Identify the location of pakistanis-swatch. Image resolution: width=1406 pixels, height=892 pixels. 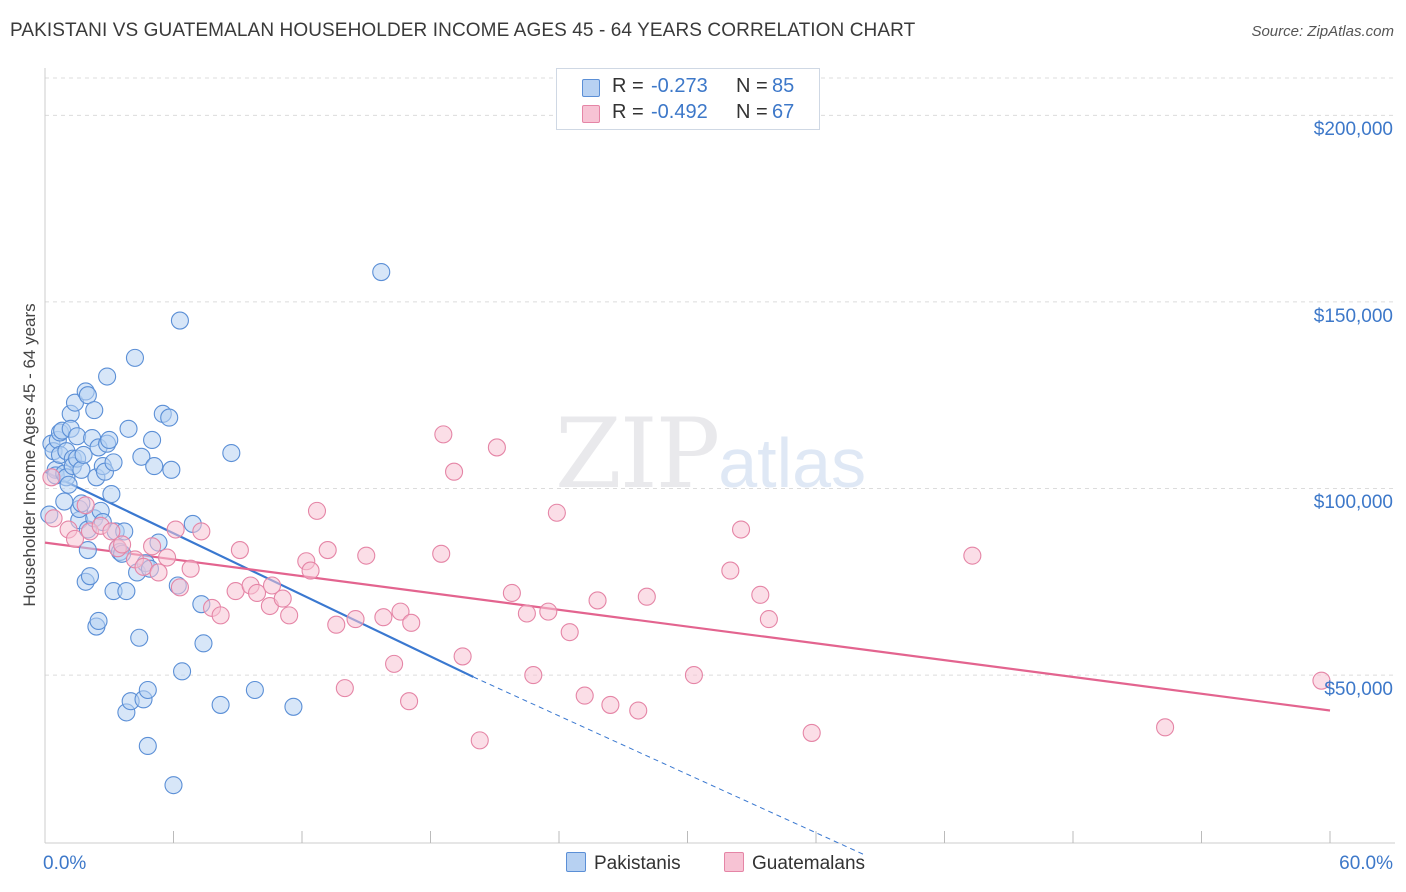
(591, 88).